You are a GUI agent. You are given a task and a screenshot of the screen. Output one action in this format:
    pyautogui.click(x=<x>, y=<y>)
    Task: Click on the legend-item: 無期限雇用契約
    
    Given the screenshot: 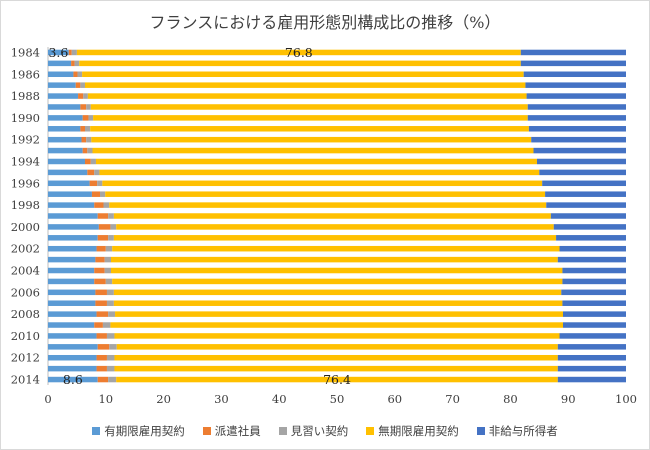 What is the action you would take?
    pyautogui.click(x=412, y=431)
    